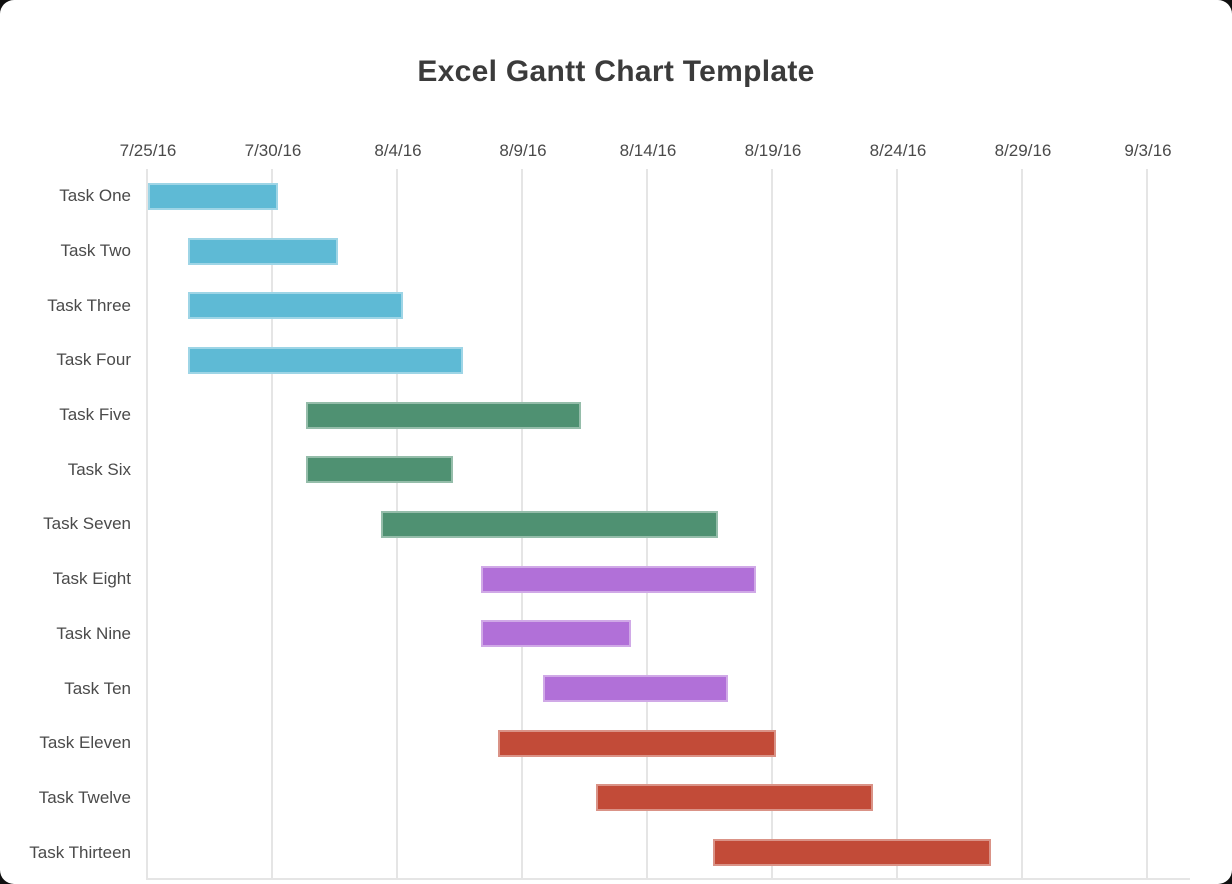  Describe the element at coordinates (616, 415) in the screenshot. I see `task-row: Task Five` at that location.